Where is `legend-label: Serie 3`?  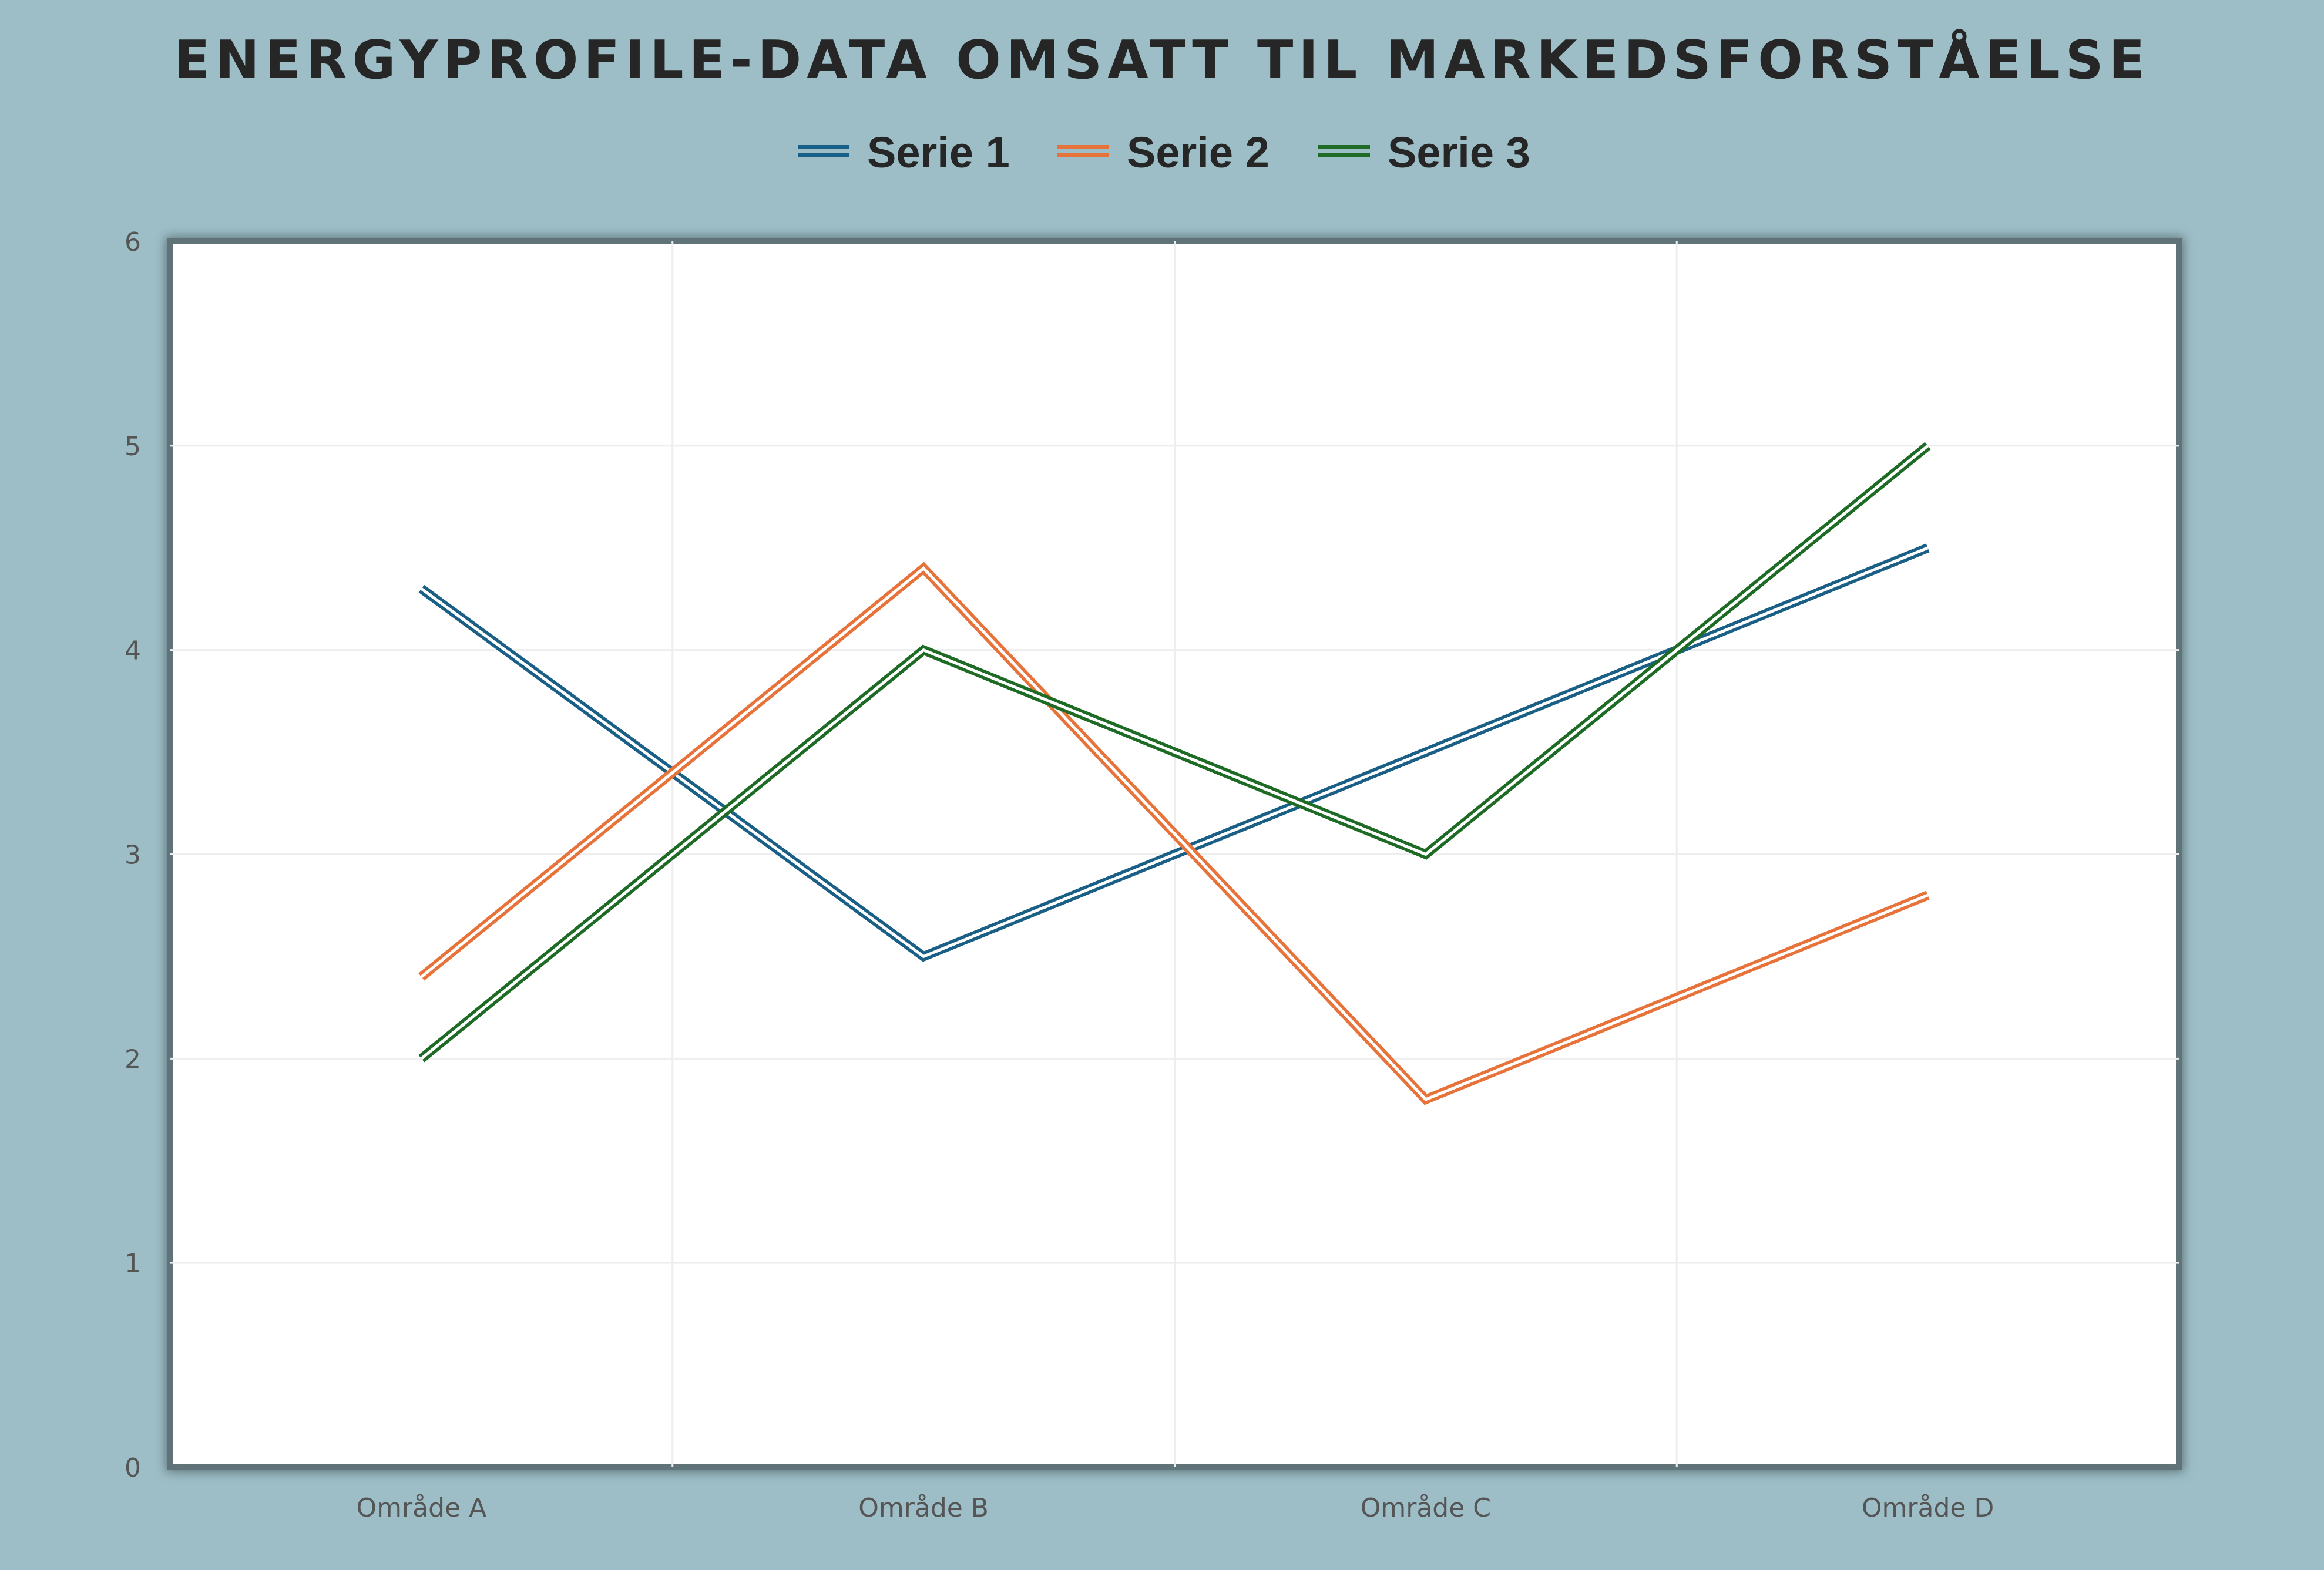 legend-label: Serie 3 is located at coordinates (1459, 152).